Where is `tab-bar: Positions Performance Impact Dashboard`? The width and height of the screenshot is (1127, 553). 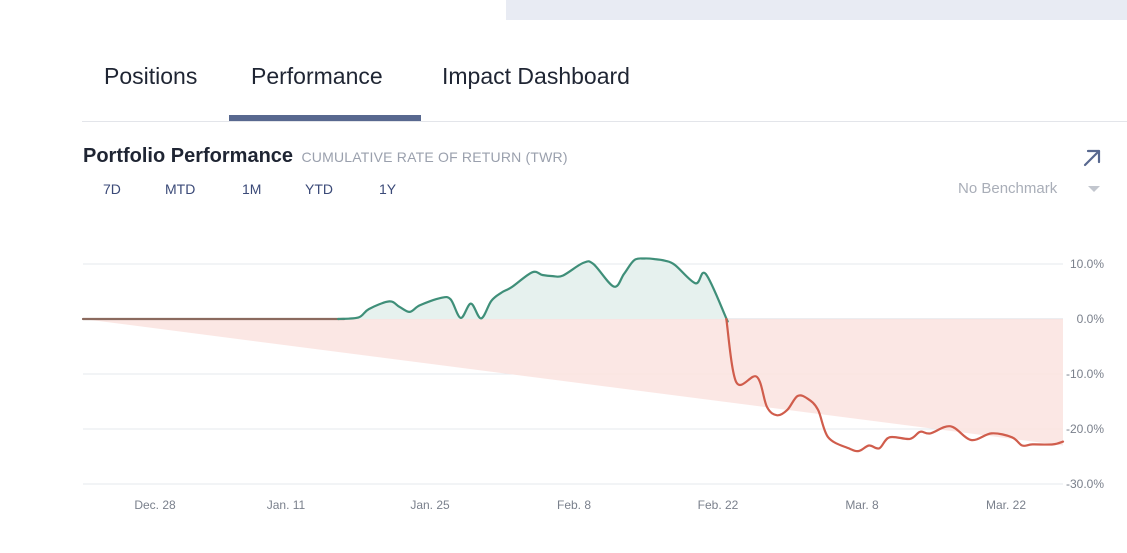
tab-bar: Positions Performance Impact Dashboard is located at coordinates (604, 81).